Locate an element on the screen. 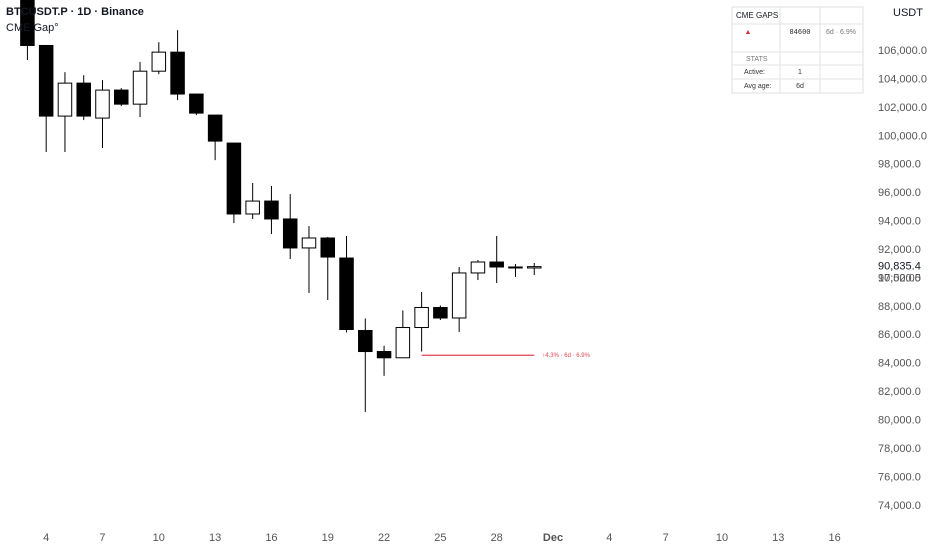 This screenshot has height=550, width=932. y-tick-label: 100,000.0 is located at coordinates (902, 136).